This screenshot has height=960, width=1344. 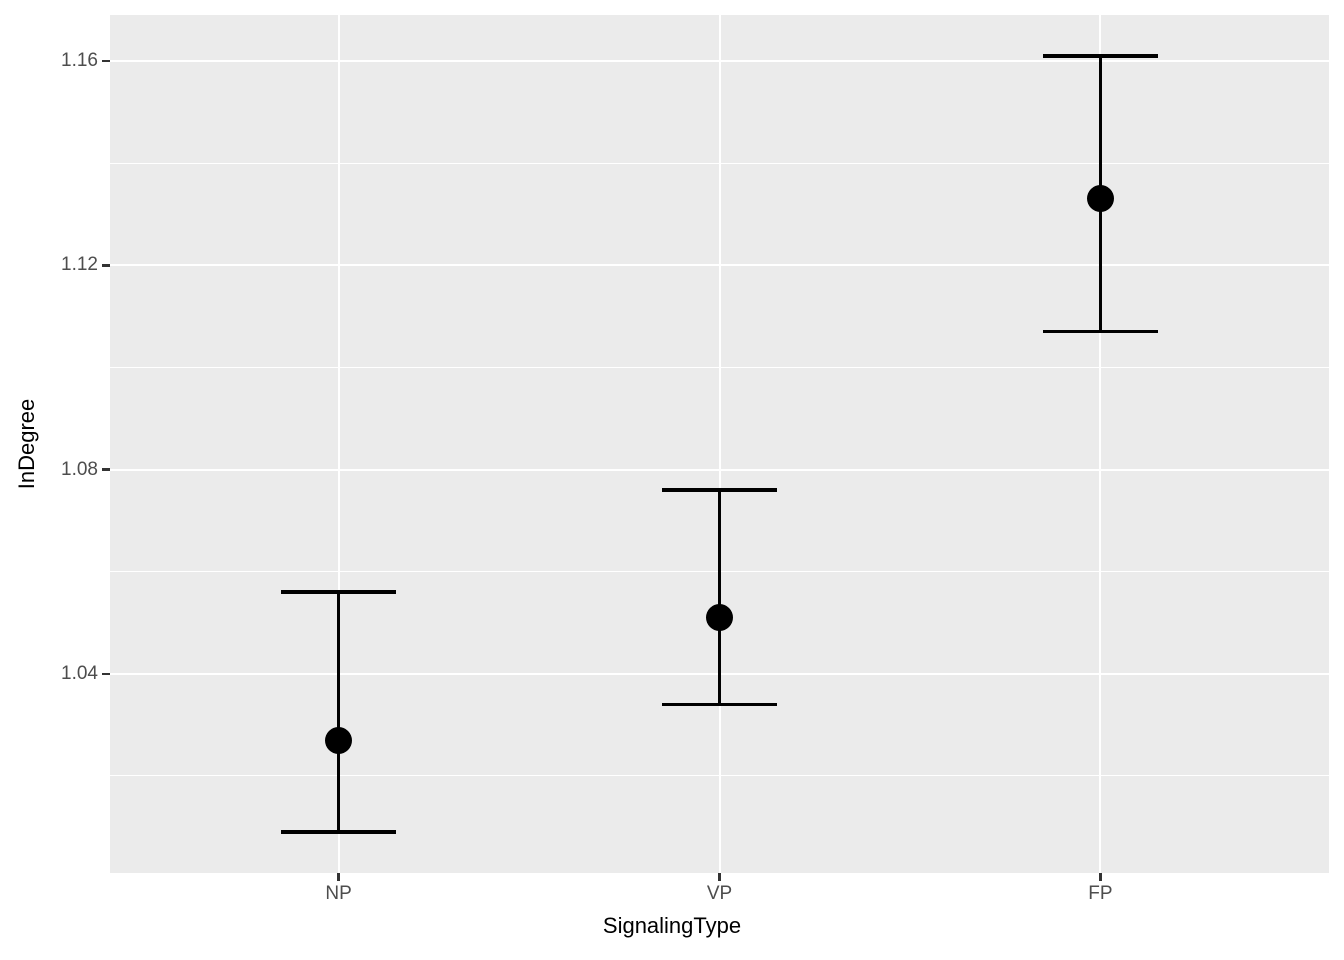 I want to click on errorbar-cap-upper-NP, so click(x=338, y=592).